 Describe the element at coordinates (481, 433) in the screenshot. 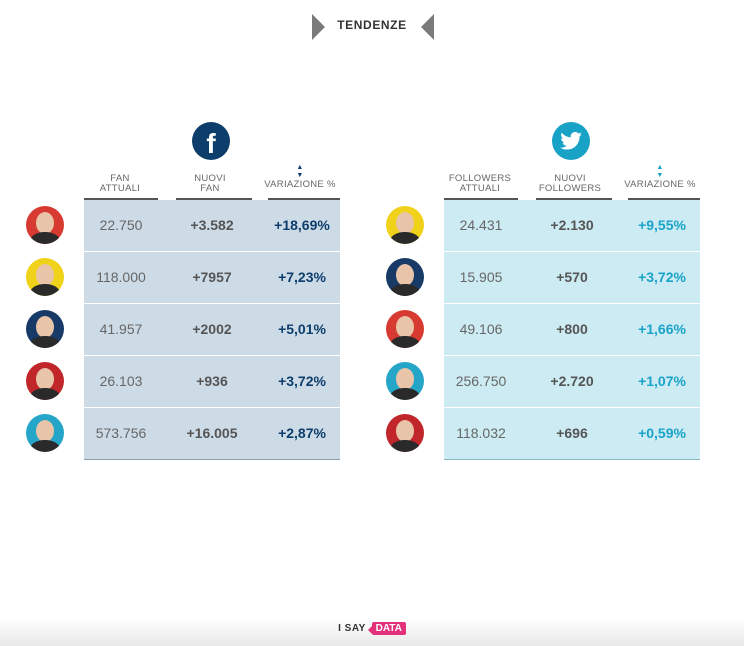

I see `followers-attuali-value: 118.032` at that location.